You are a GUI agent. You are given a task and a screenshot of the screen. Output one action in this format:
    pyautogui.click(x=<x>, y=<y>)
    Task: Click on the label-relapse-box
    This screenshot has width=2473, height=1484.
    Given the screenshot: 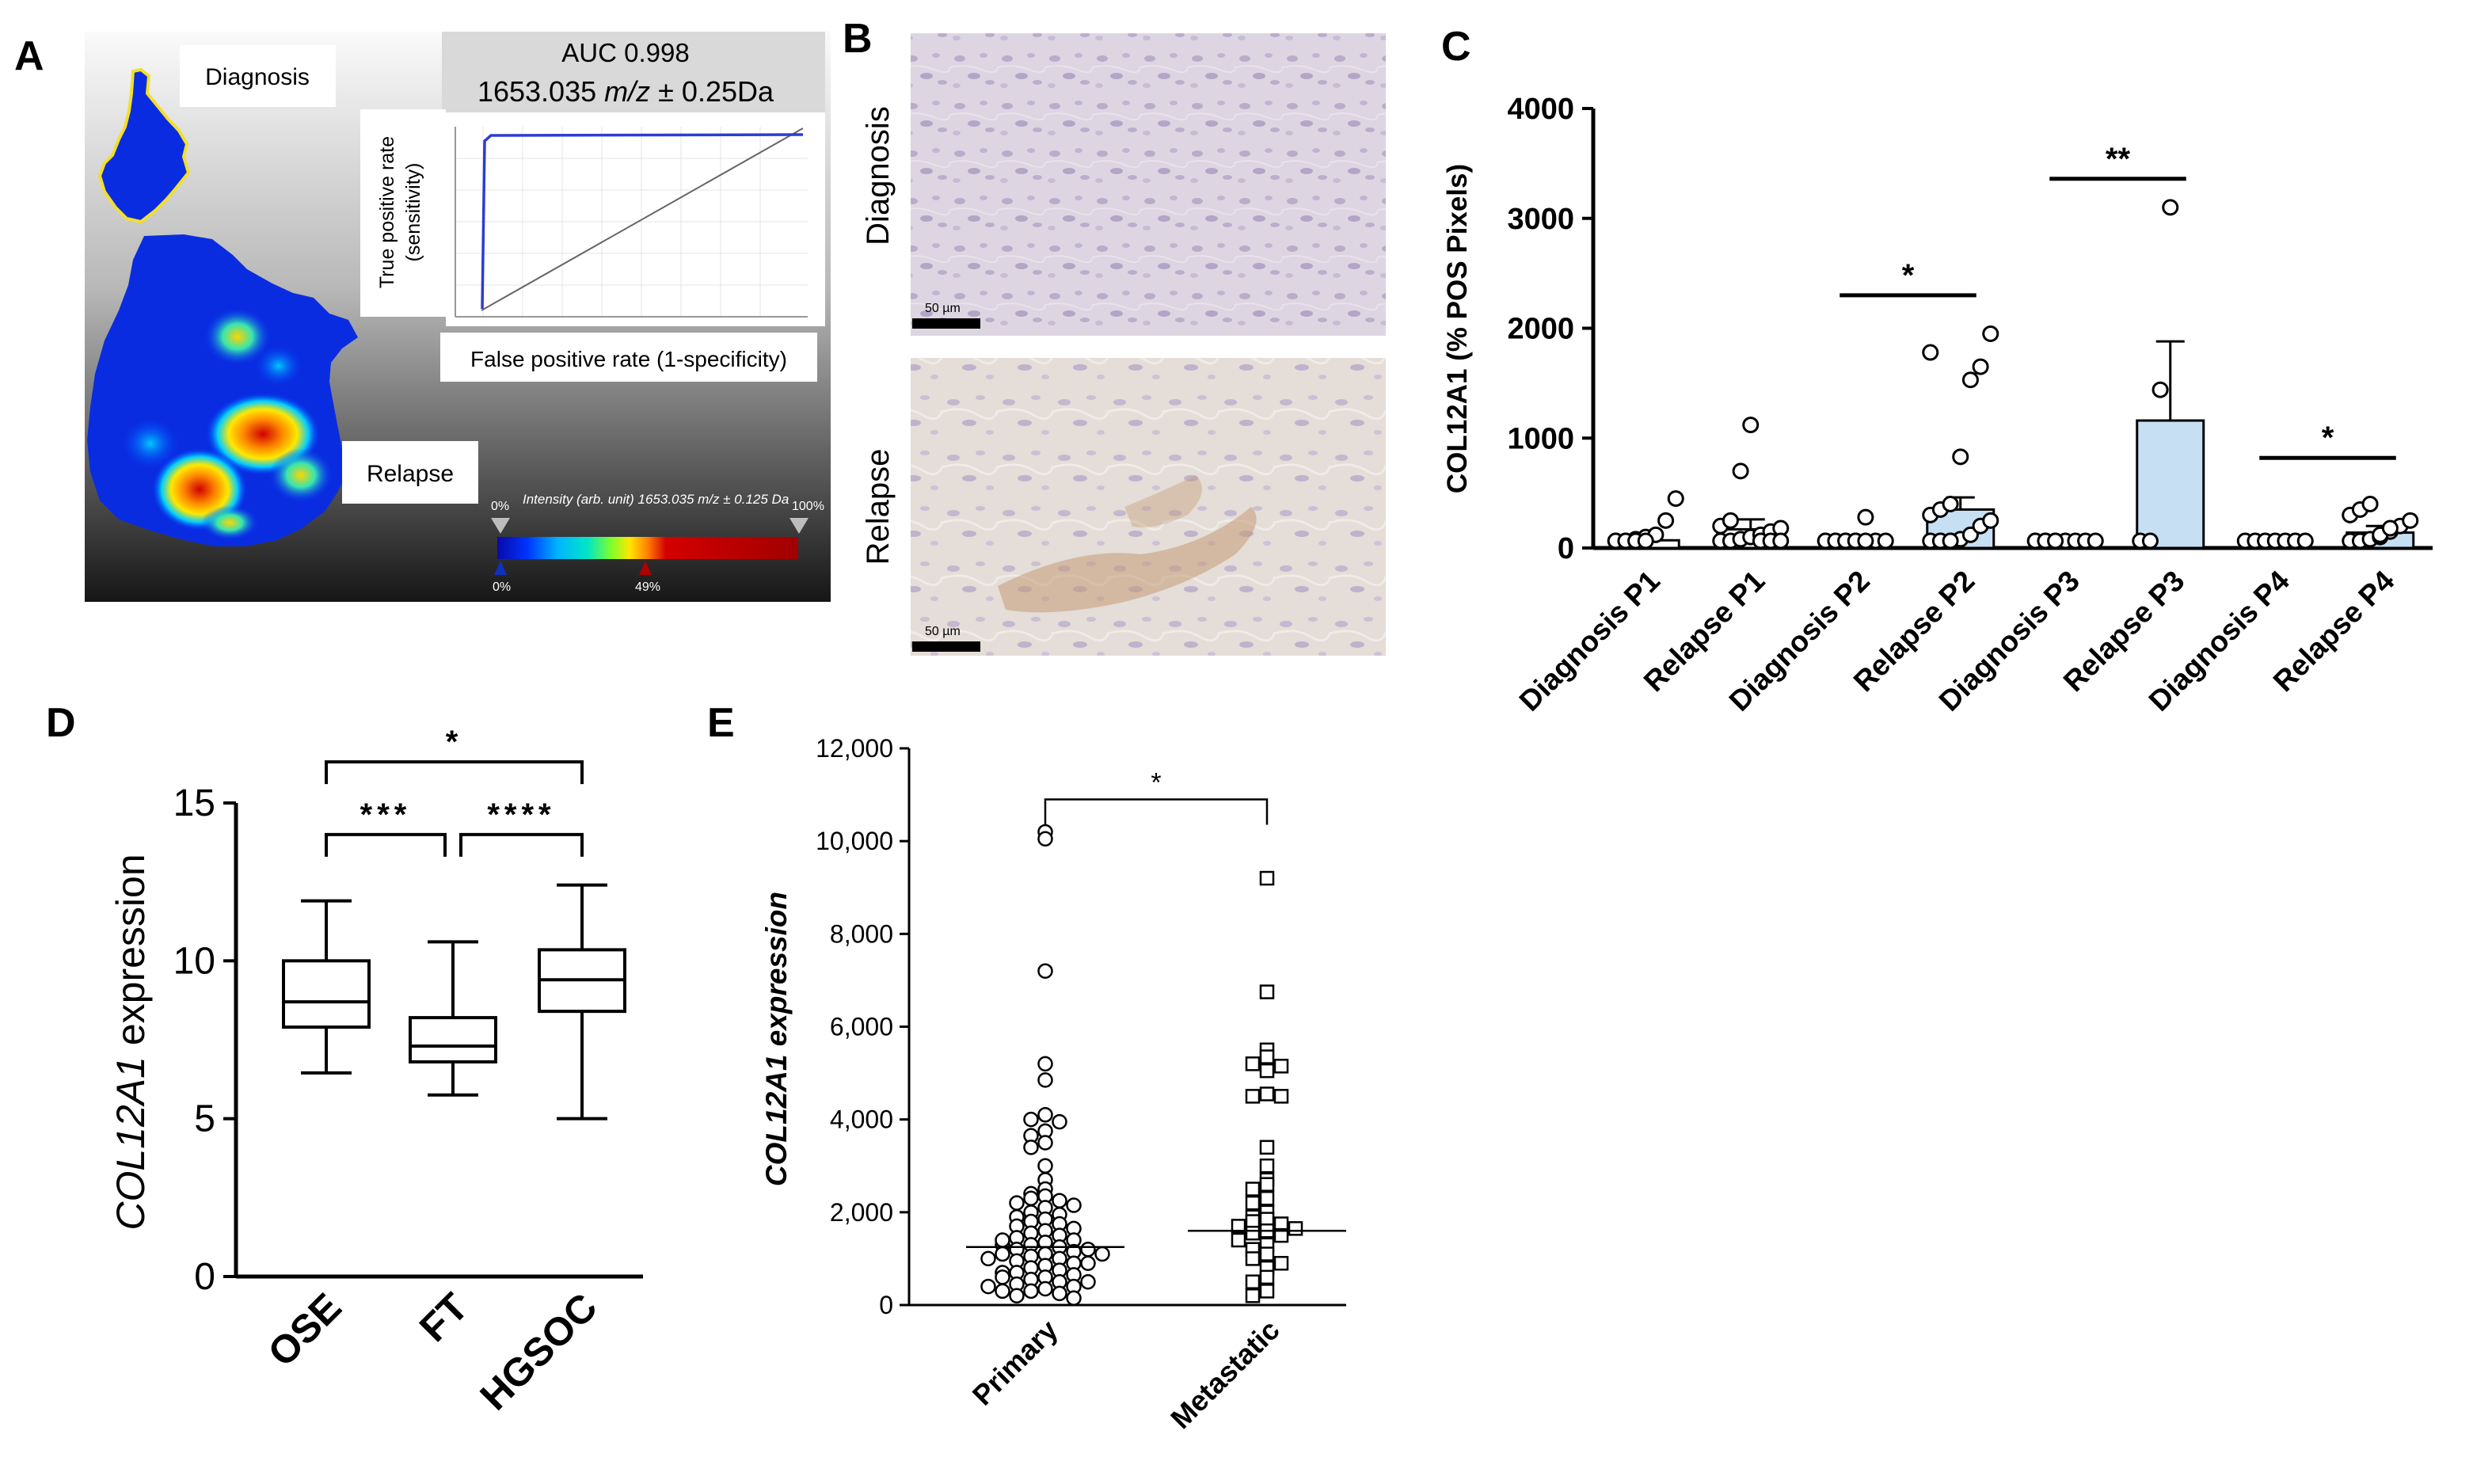 What is the action you would take?
    pyautogui.click(x=410, y=473)
    